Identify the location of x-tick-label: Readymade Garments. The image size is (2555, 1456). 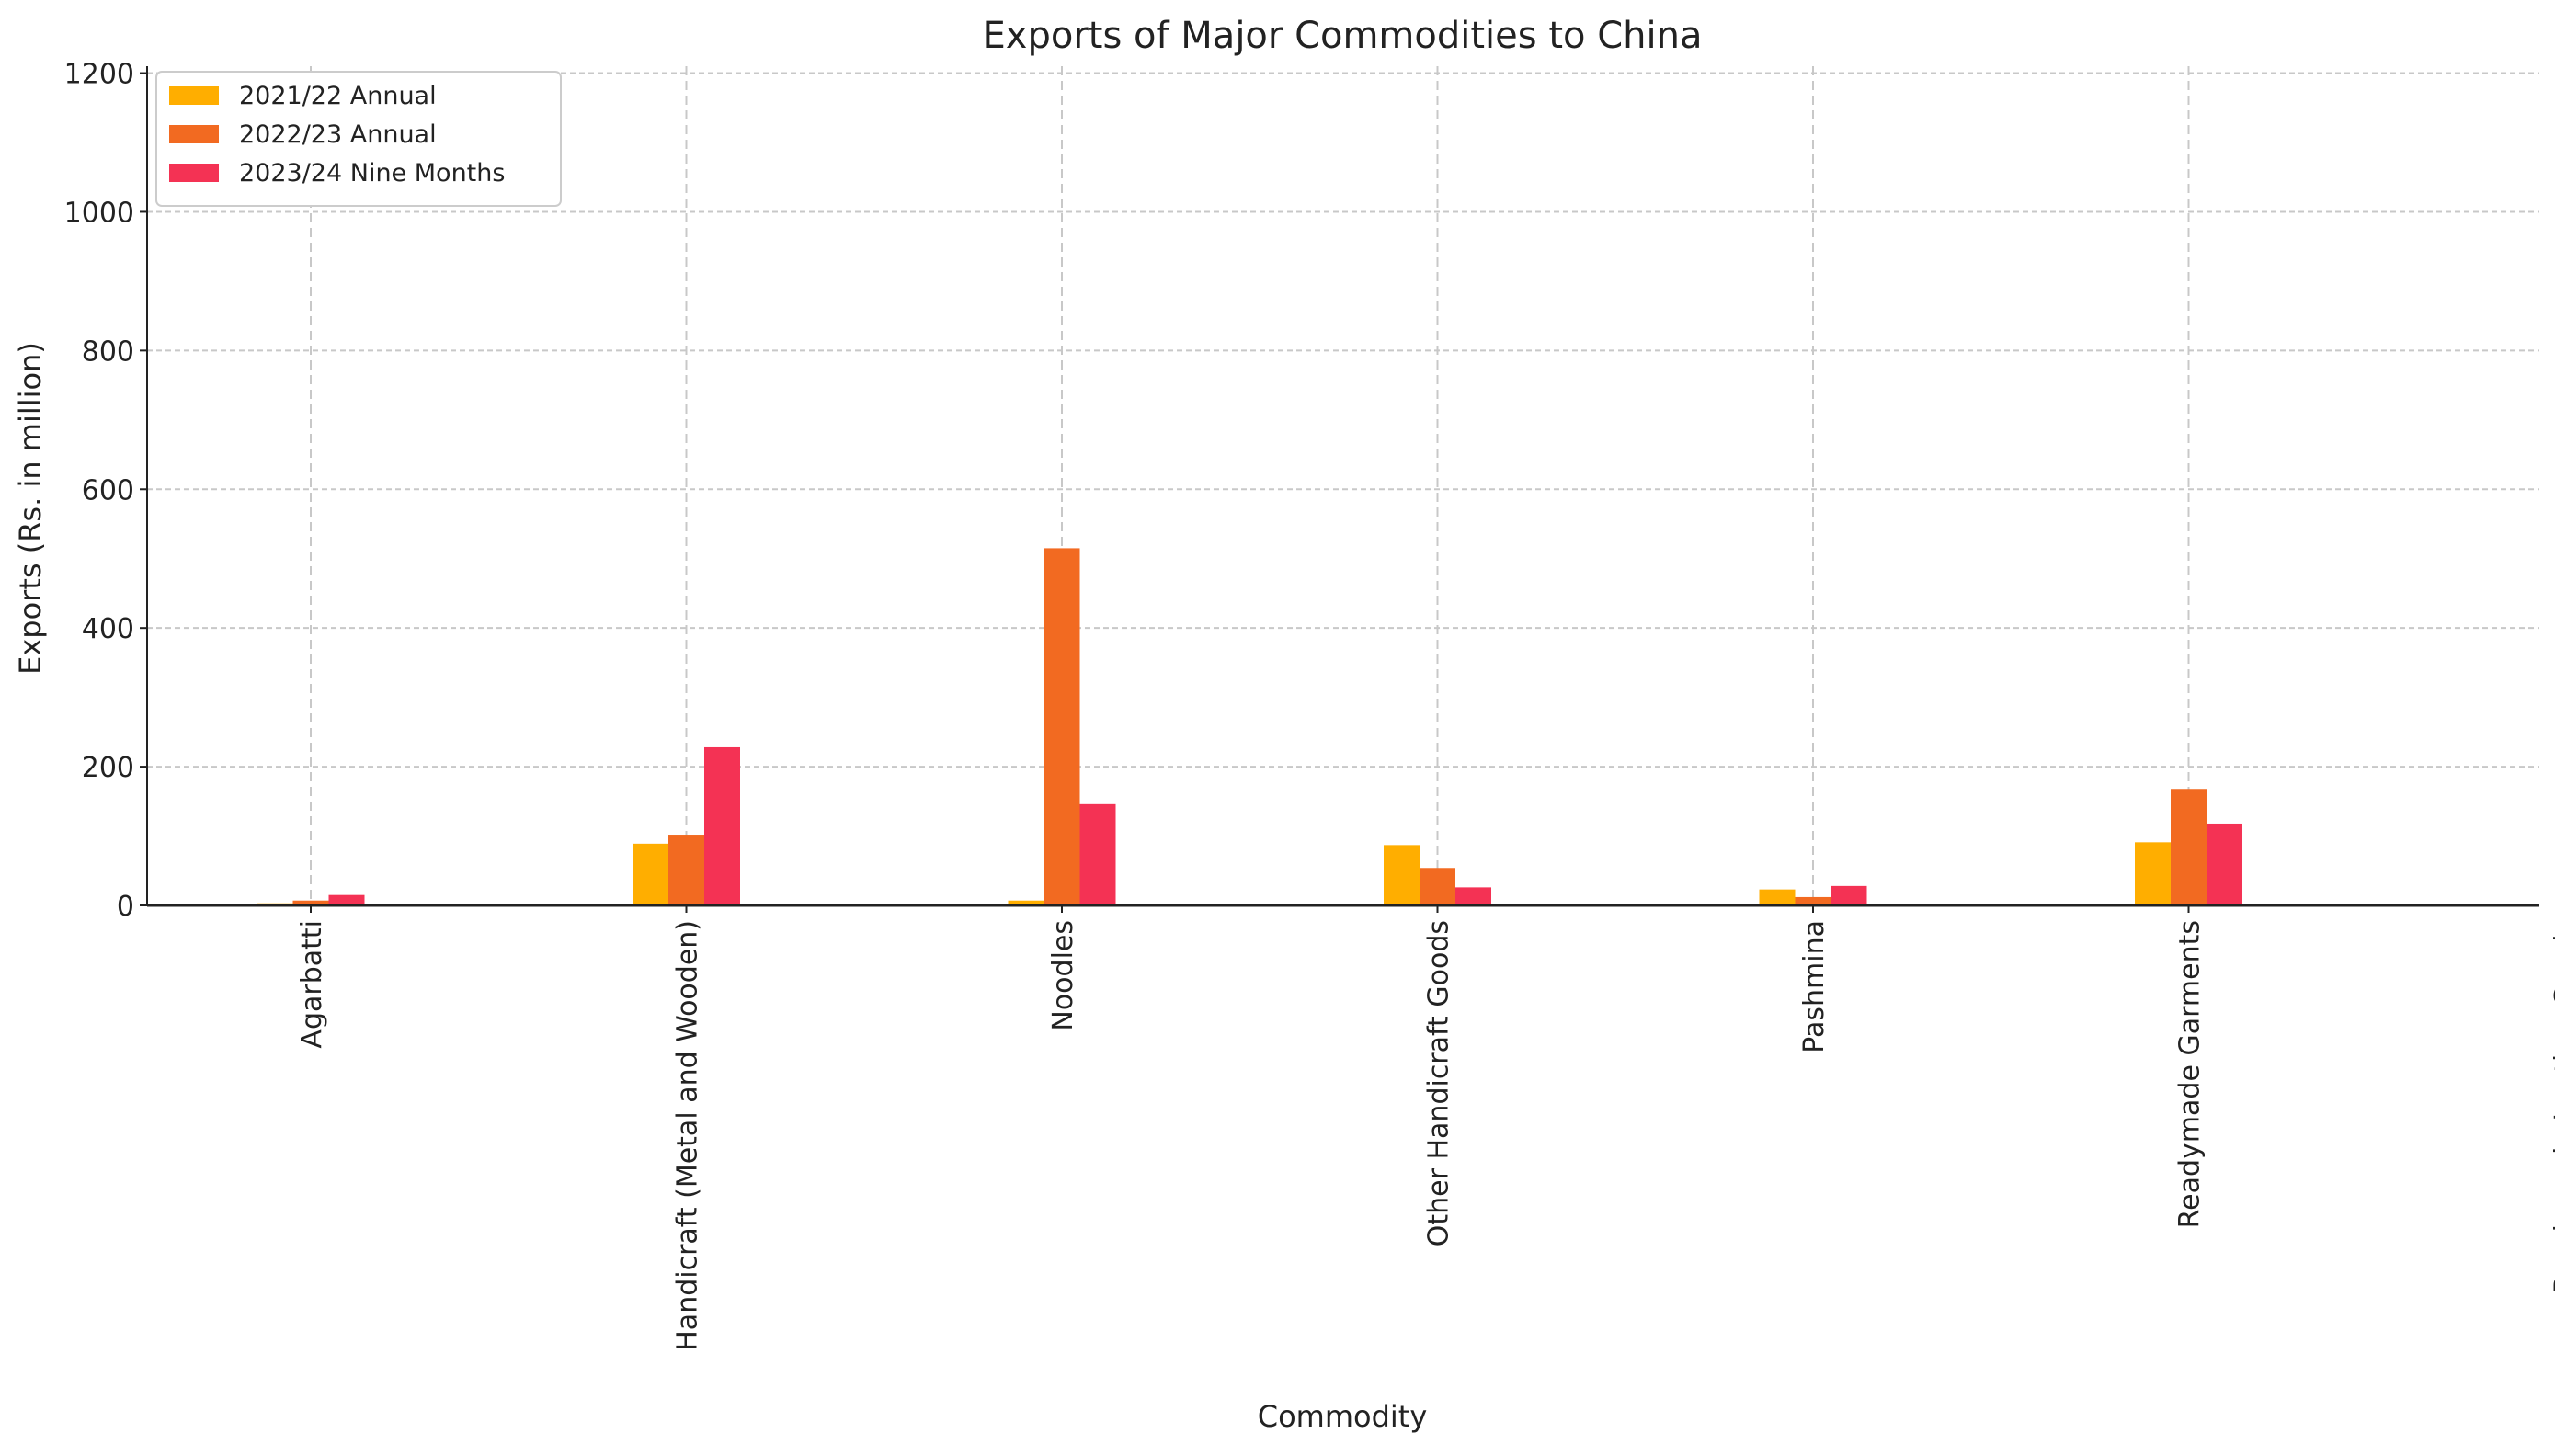
(2191, 1074).